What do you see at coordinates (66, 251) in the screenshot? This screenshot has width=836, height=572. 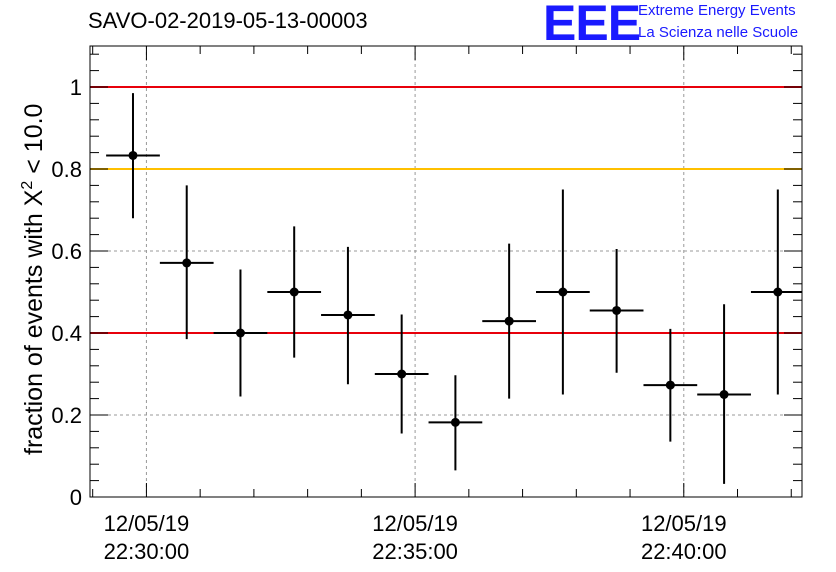 I see `y-tick-label: 0.6` at bounding box center [66, 251].